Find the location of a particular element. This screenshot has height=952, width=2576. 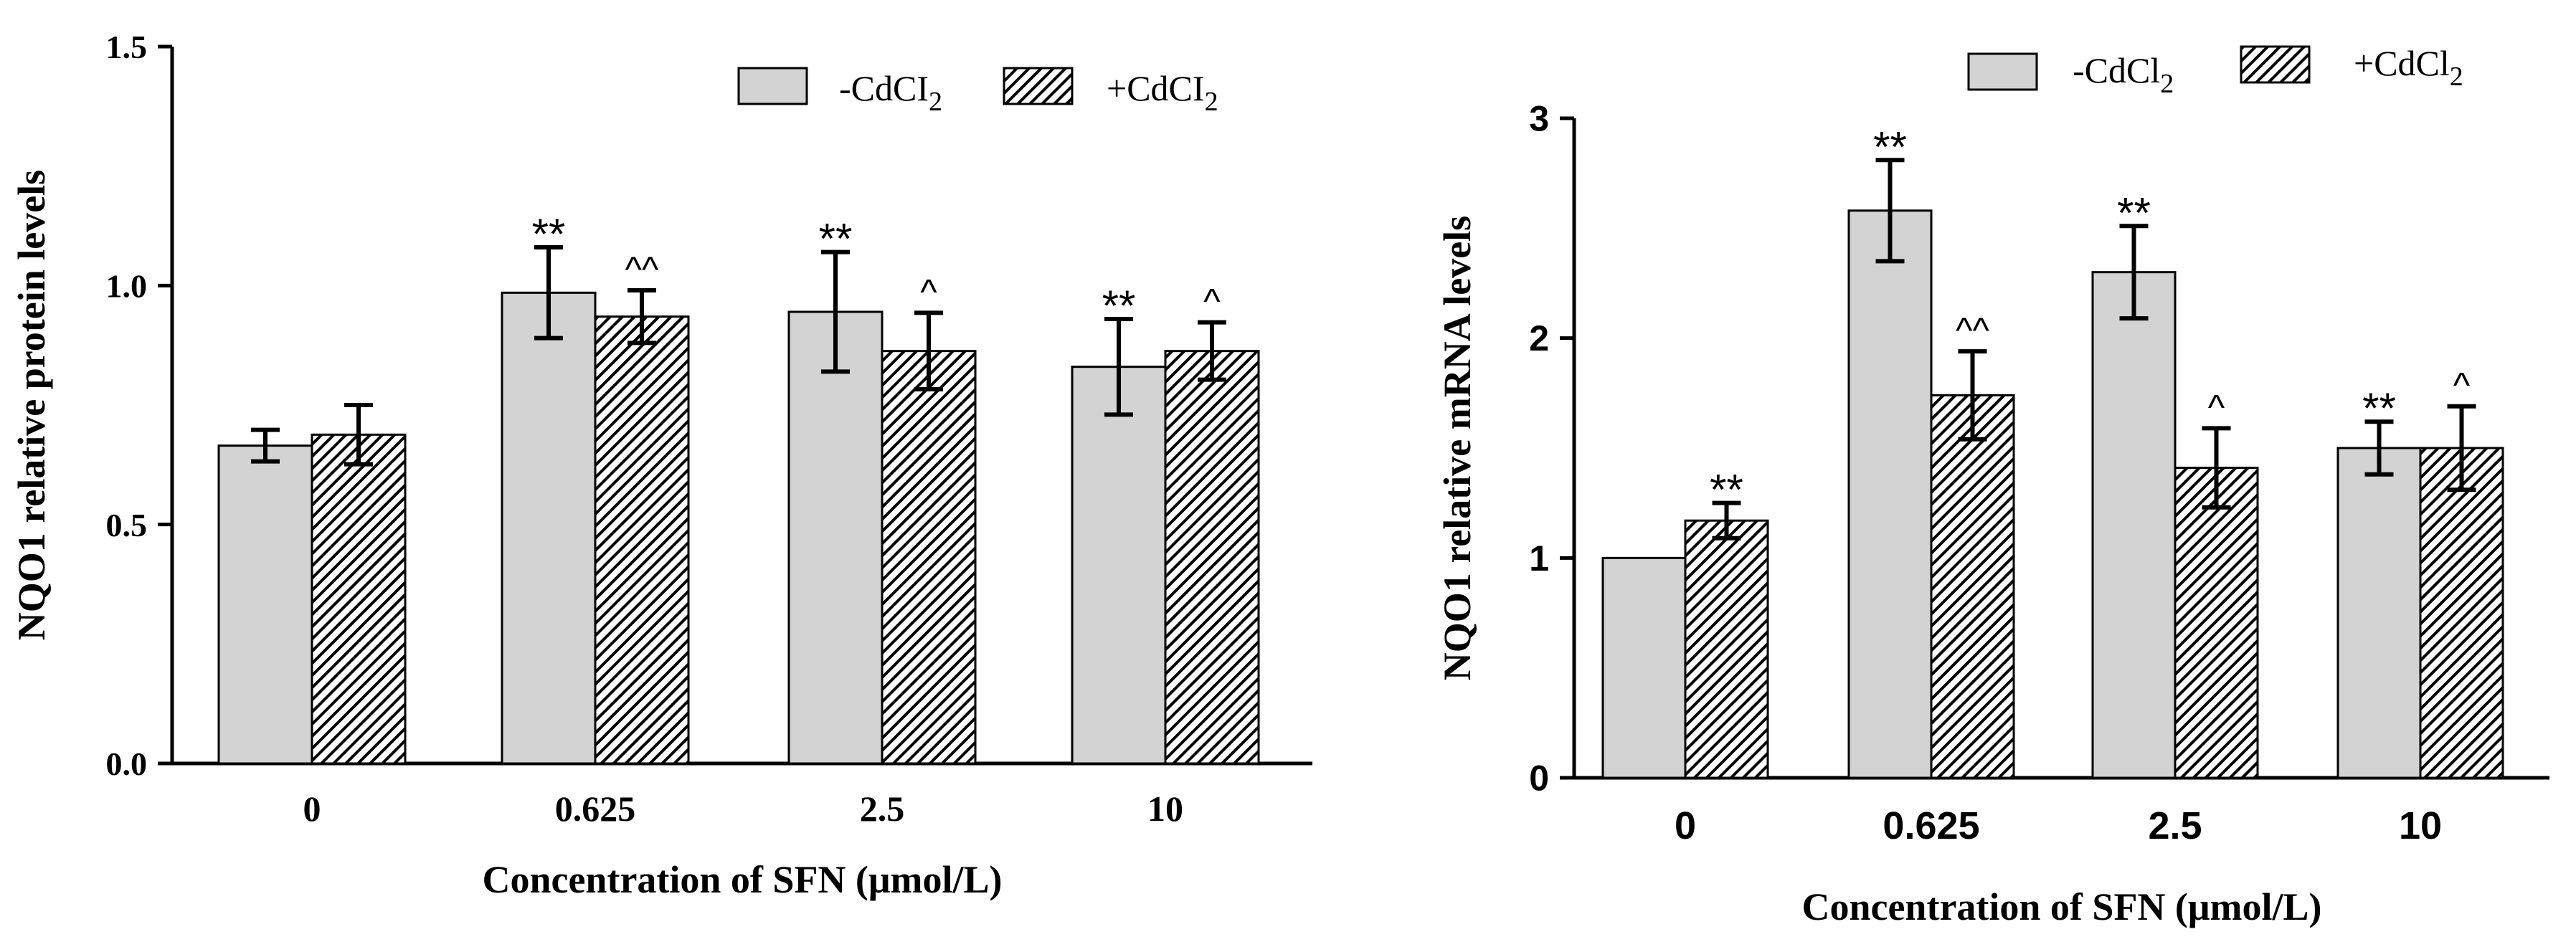

y-tick-label: 3 is located at coordinates (1539, 119).